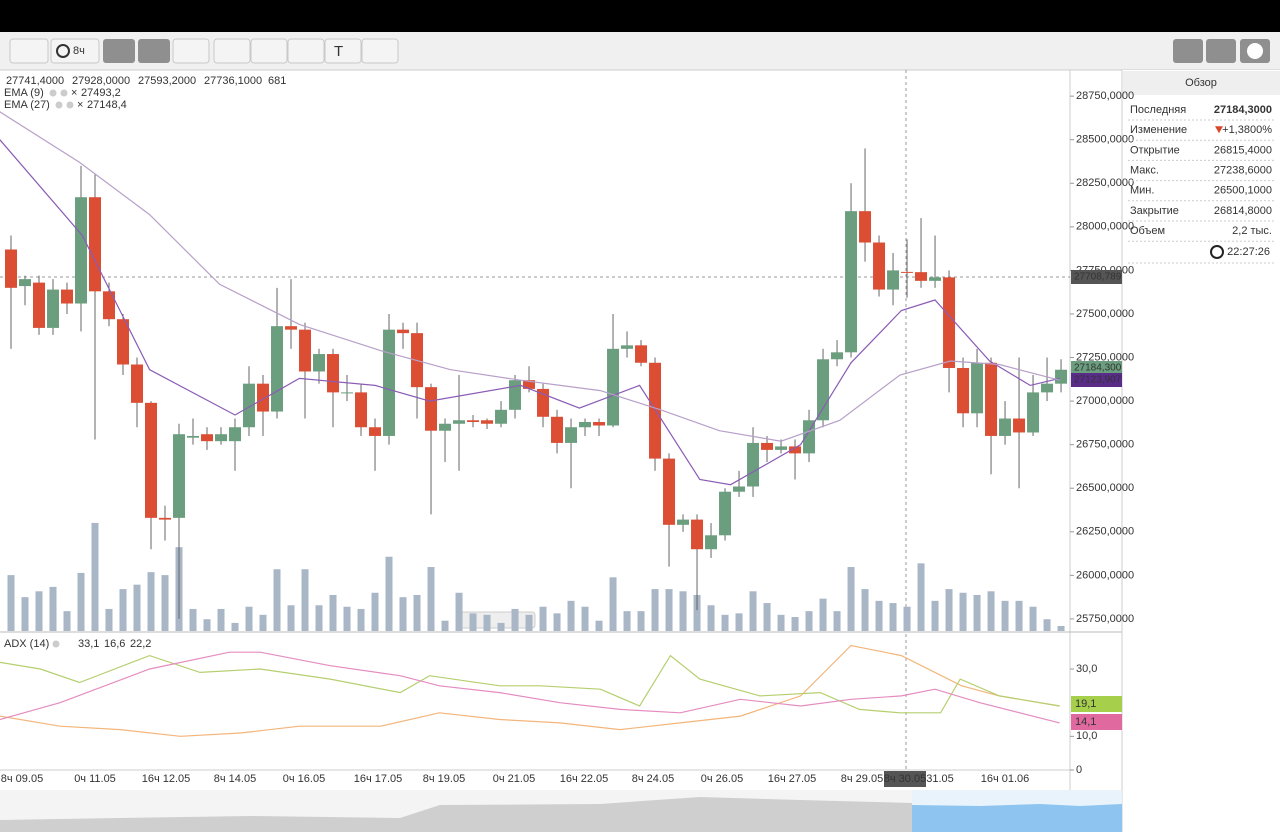 The height and width of the screenshot is (837, 1280). I want to click on text-tool-button, so click(343, 51).